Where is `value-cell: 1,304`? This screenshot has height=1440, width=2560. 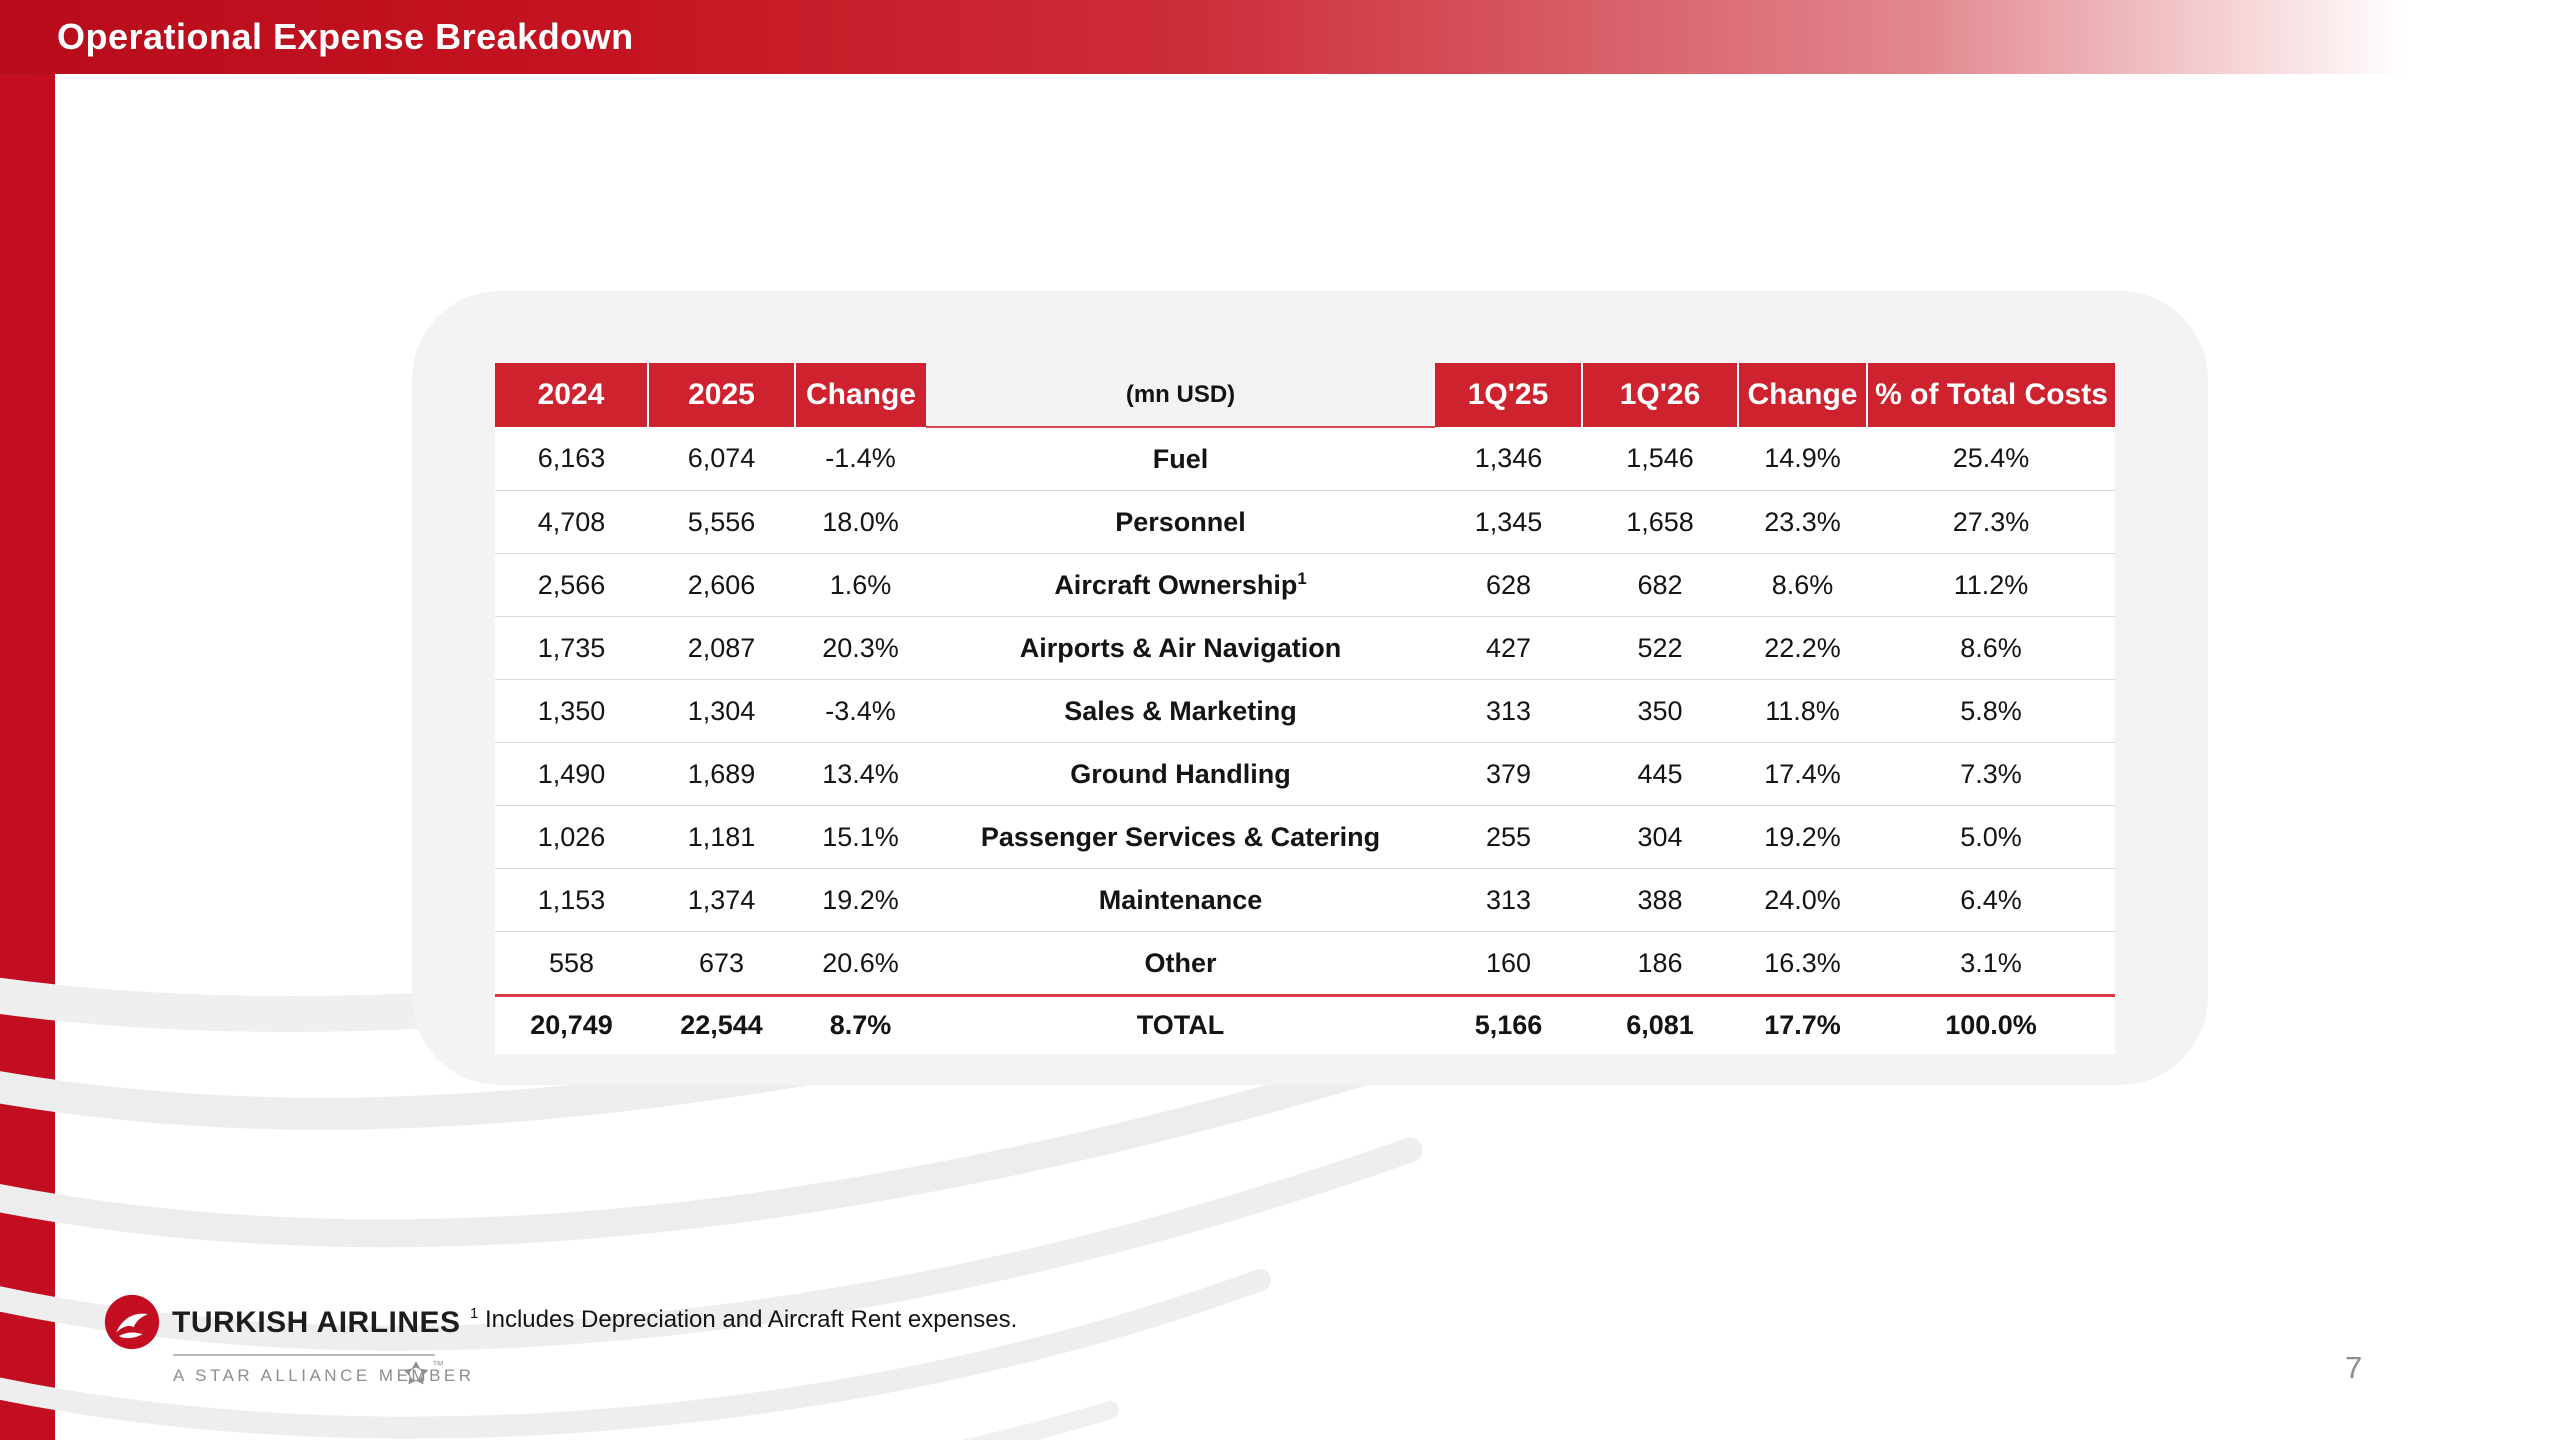
value-cell: 1,304 is located at coordinates (721, 711).